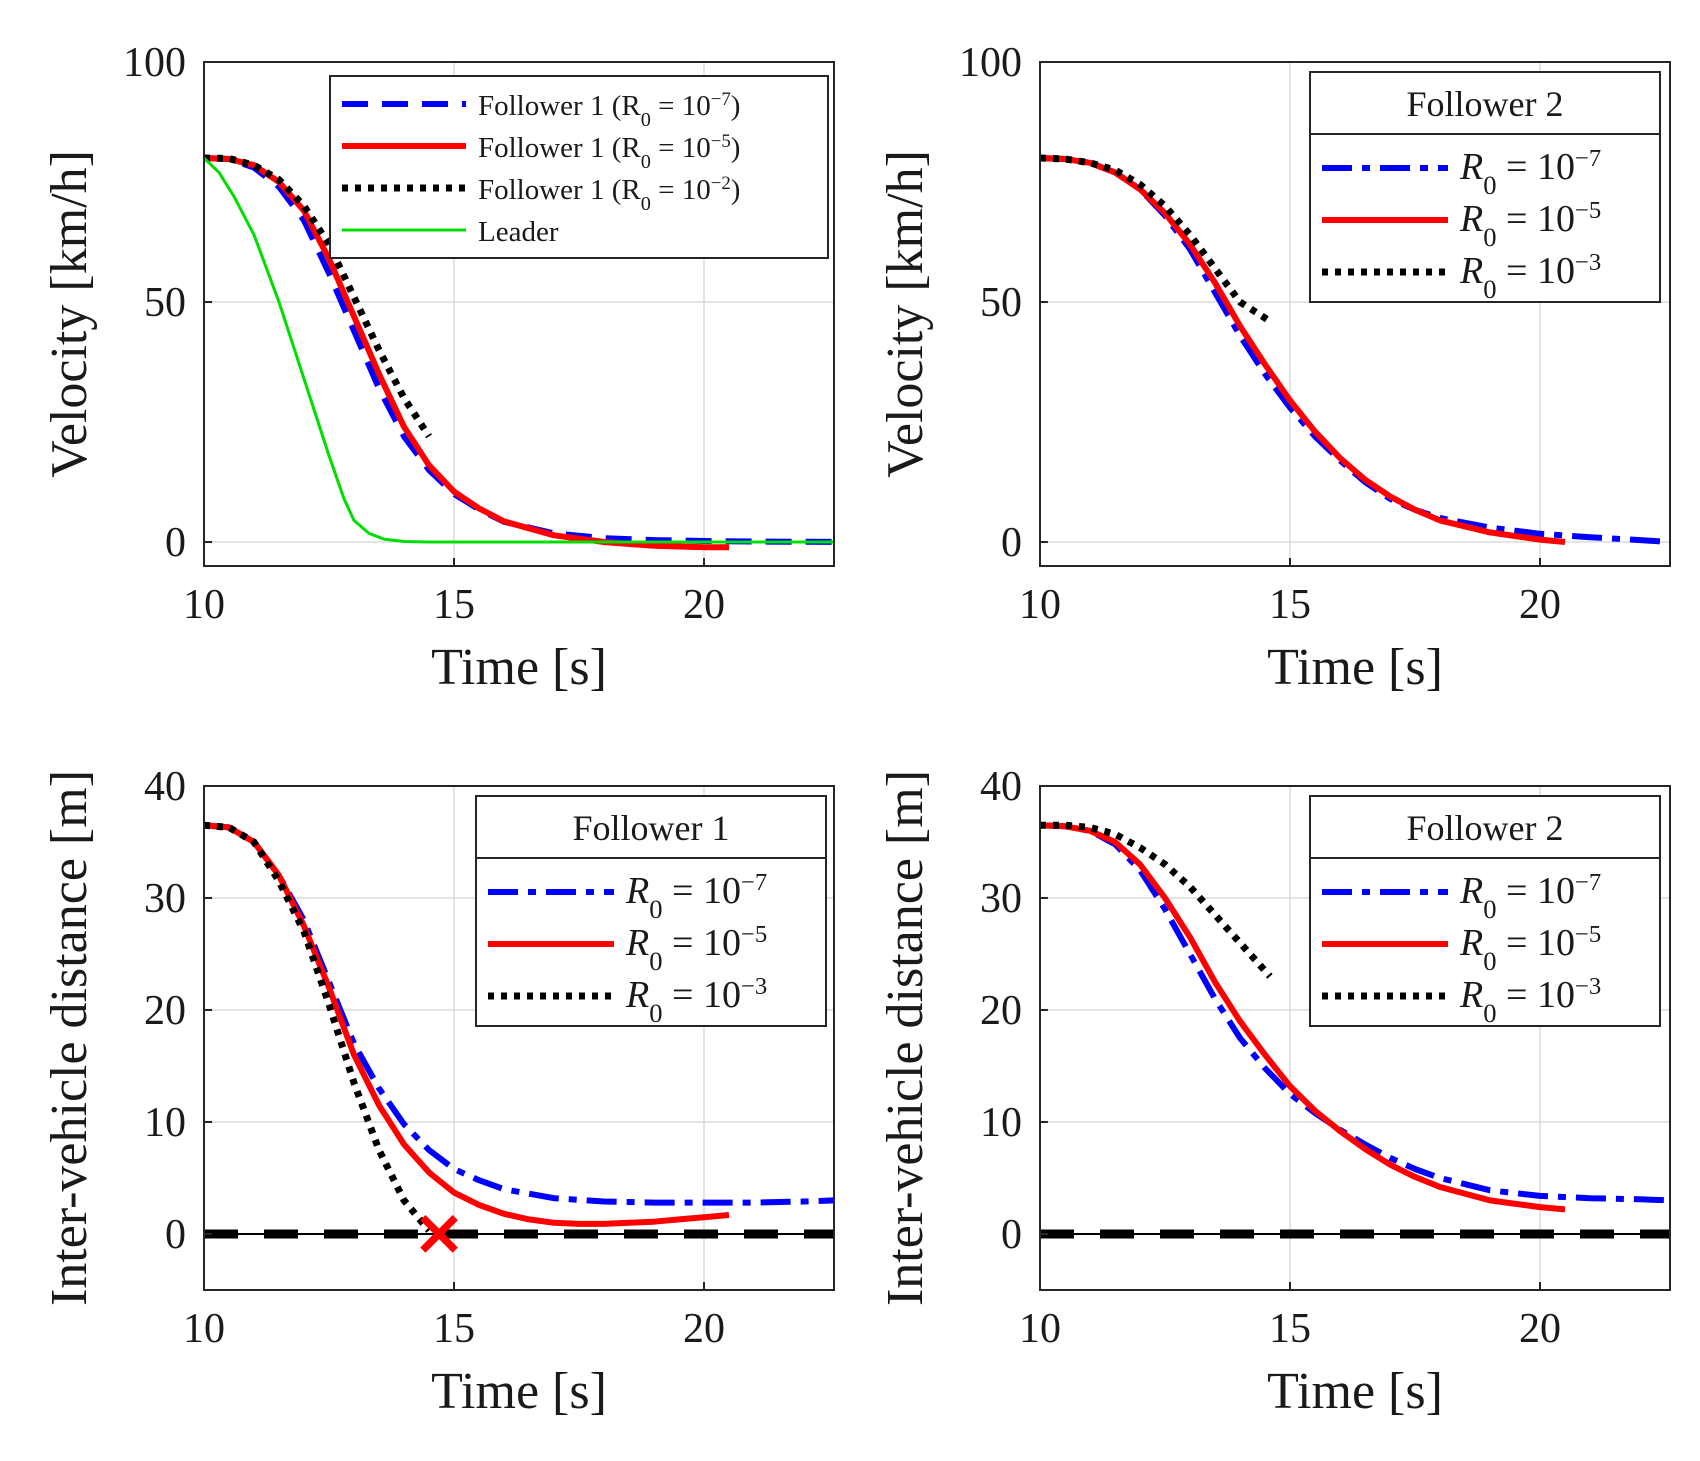 The image size is (1700, 1461). I want to click on legend-entry-3: Follower 1 (R0 = 10−2), so click(609, 194).